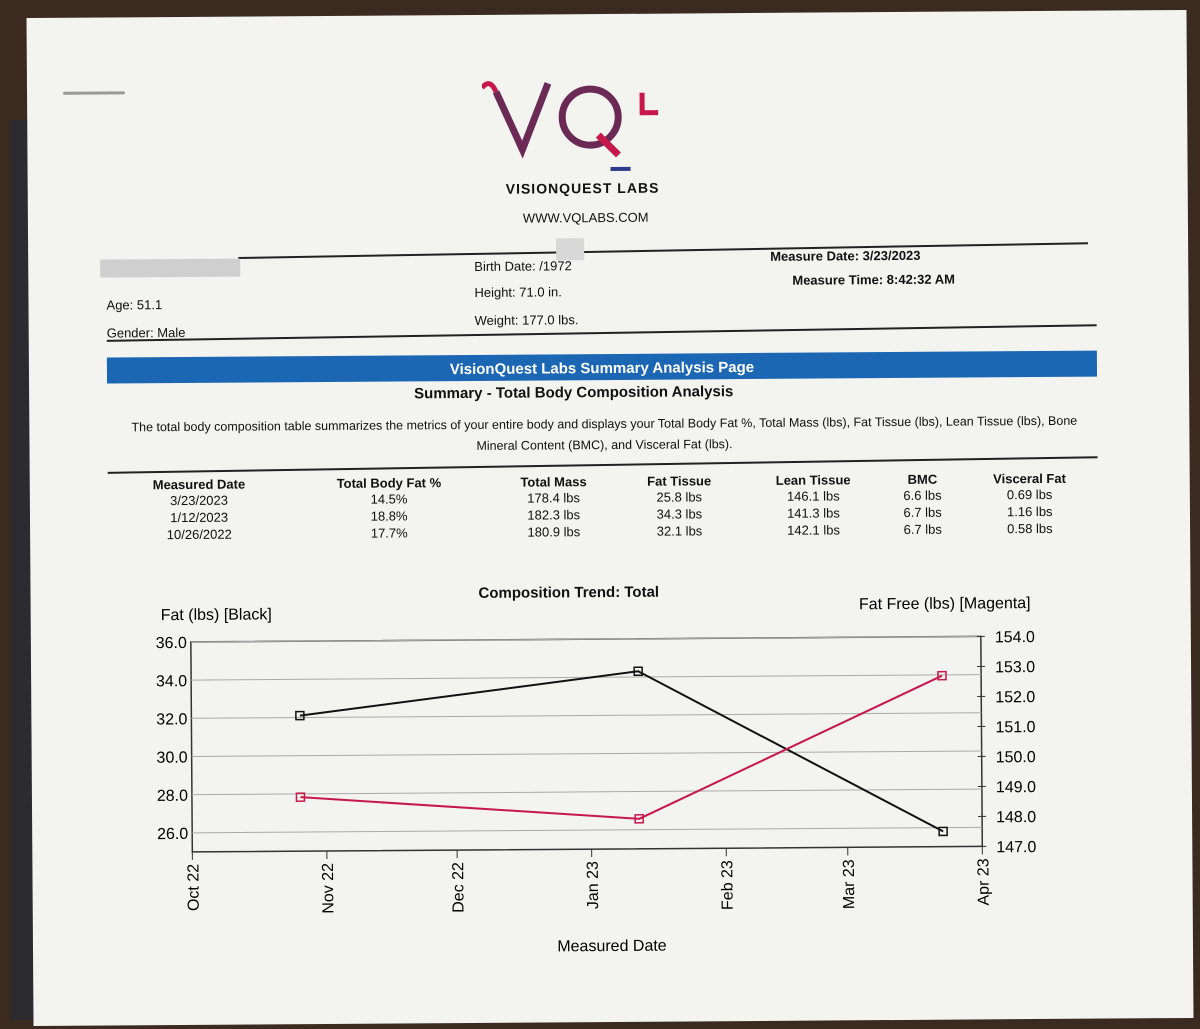 The image size is (1200, 1029). What do you see at coordinates (171, 719) in the screenshot?
I see `y-left-tick-label: 32.0` at bounding box center [171, 719].